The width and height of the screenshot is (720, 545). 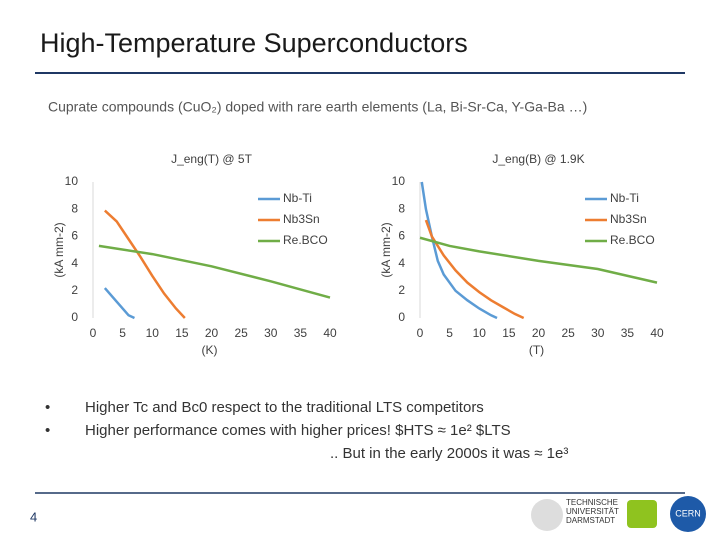 What do you see at coordinates (212, 159) in the screenshot?
I see `chart-title: J_eng(T) @ 5T` at bounding box center [212, 159].